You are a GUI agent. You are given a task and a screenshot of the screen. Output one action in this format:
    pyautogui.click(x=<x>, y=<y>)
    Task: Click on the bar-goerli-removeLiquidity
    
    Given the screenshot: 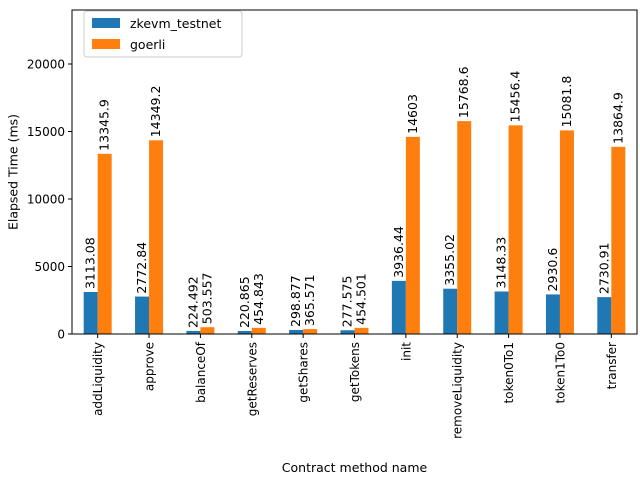 What is the action you would take?
    pyautogui.click(x=464, y=228)
    